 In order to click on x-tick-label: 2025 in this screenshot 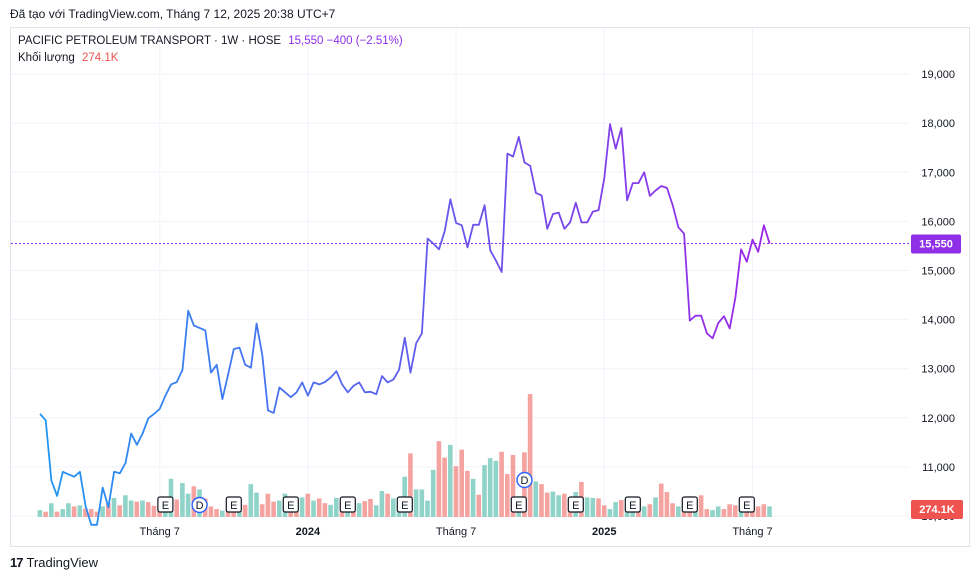, I will do `click(604, 532)`.